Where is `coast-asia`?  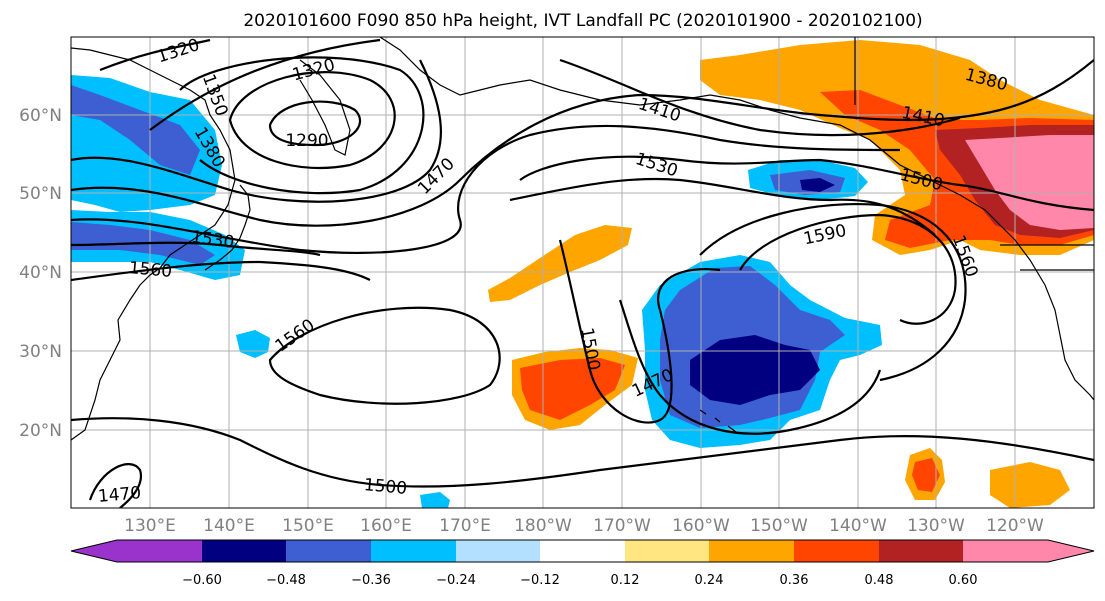
coast-asia is located at coordinates (153, 244).